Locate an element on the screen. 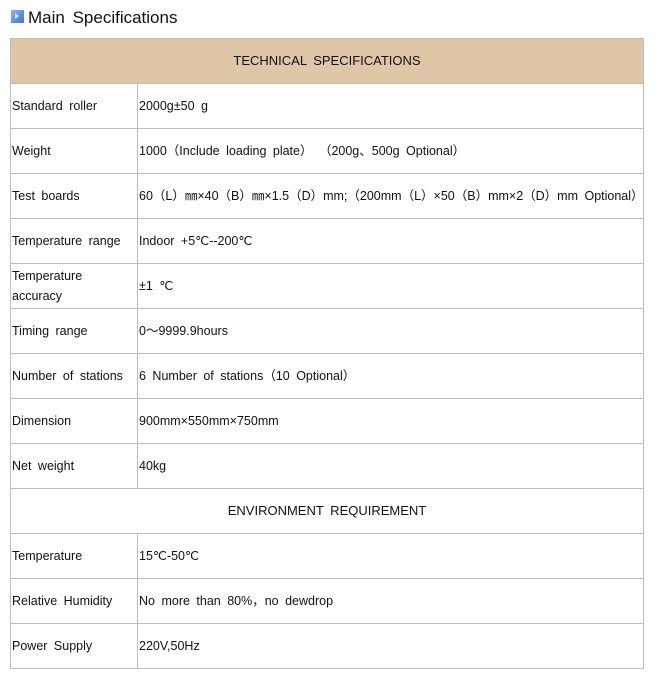 The height and width of the screenshot is (677, 659). environment-header-row: ENVIRONMENT REQUIREMENT is located at coordinates (327, 511).